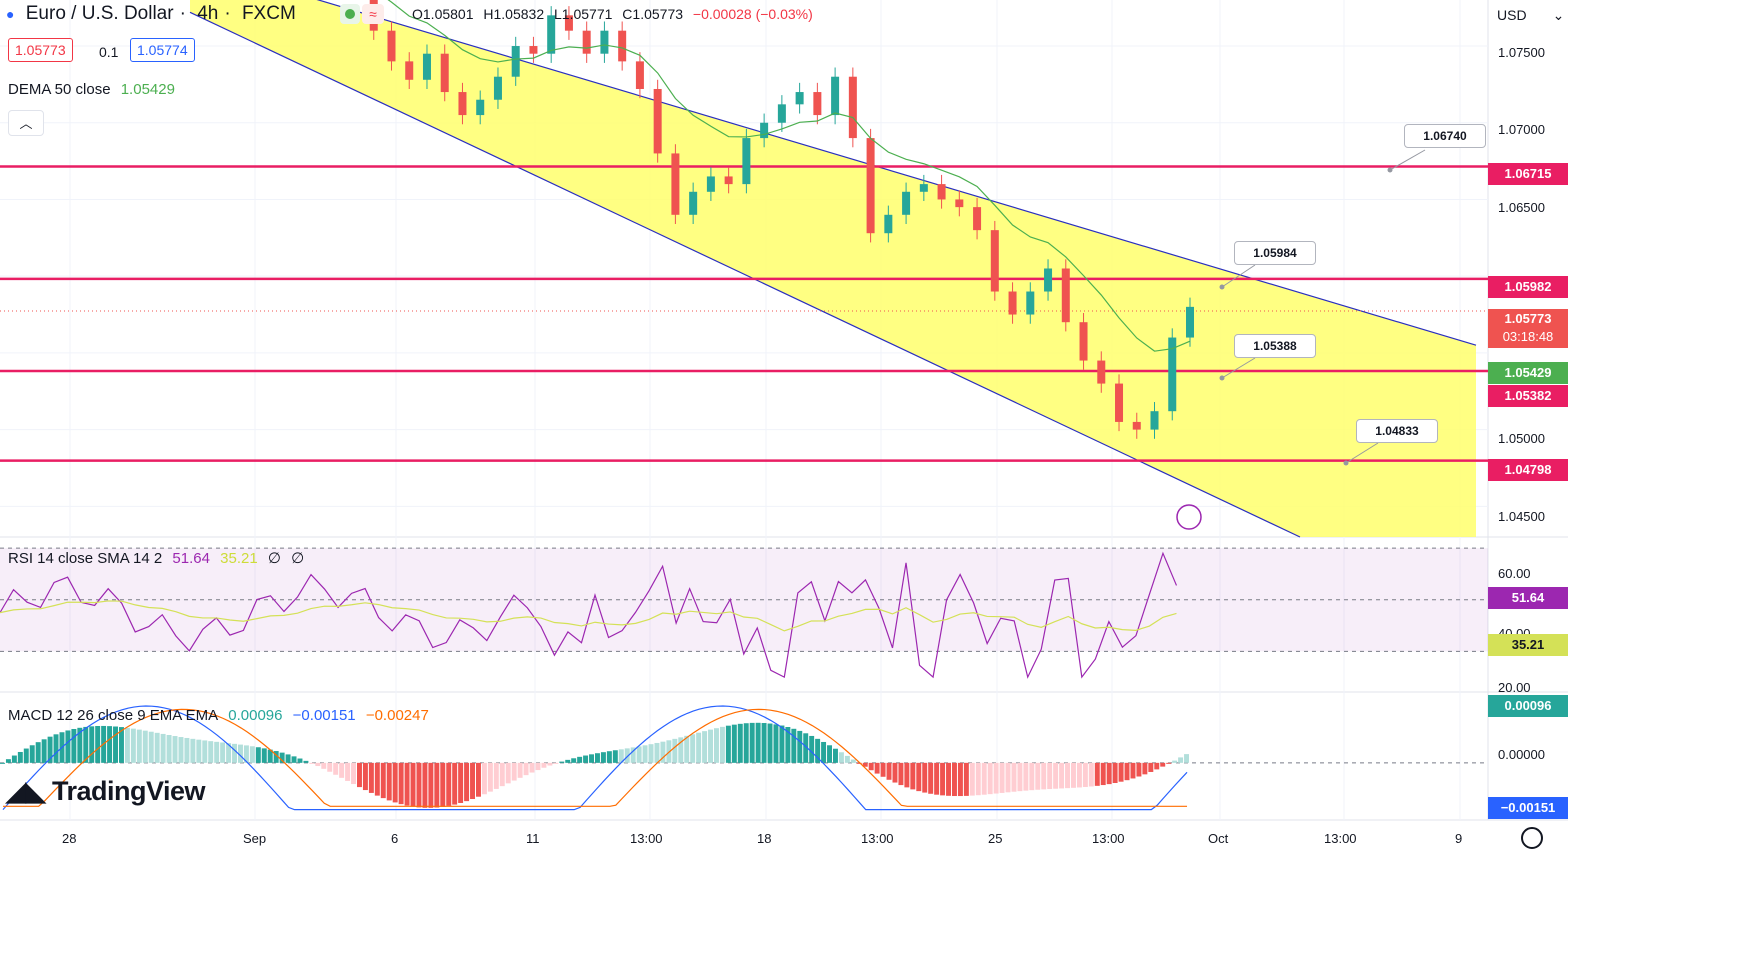 The width and height of the screenshot is (1749, 956). I want to click on tradingview-logo: ◢◣ TradingView, so click(106, 791).